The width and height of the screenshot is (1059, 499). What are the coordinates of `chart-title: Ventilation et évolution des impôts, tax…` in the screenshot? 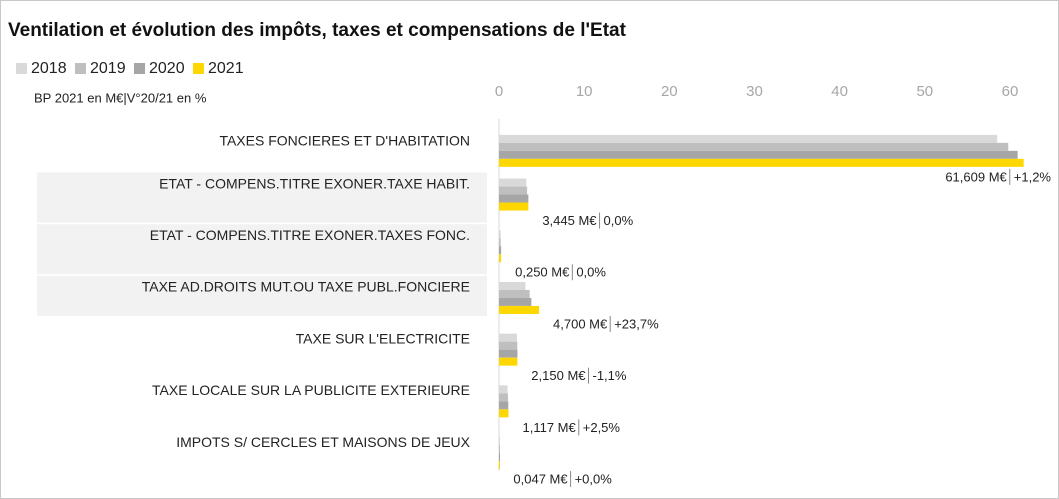 It's located at (317, 30).